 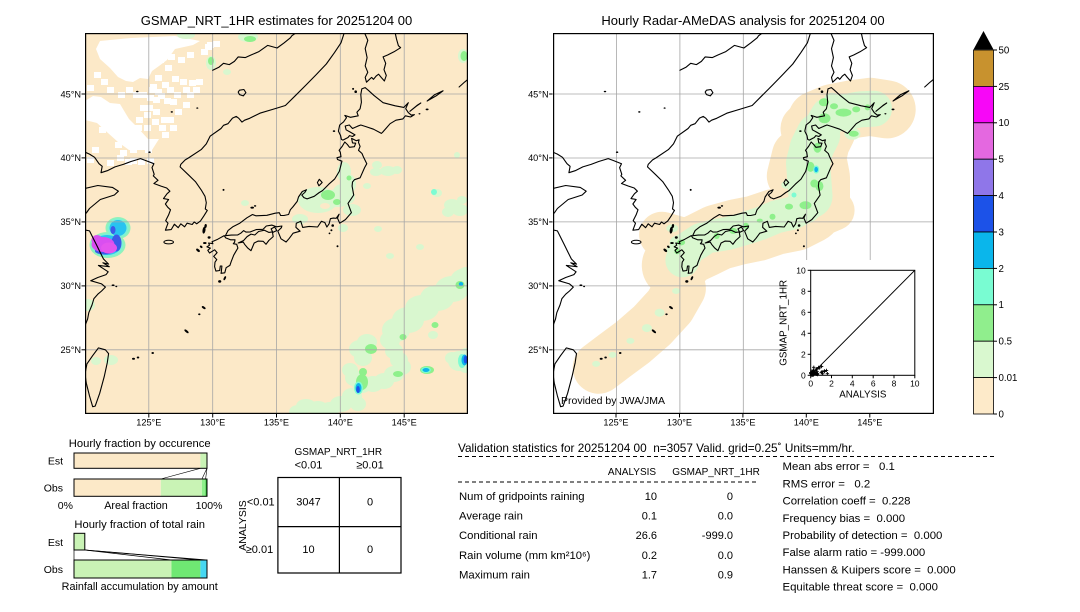 I want to click on svg-text:Hanssen & Kuipers score = 0.0: Hanssen & Kuipers score = 0.000, so click(x=869, y=570).